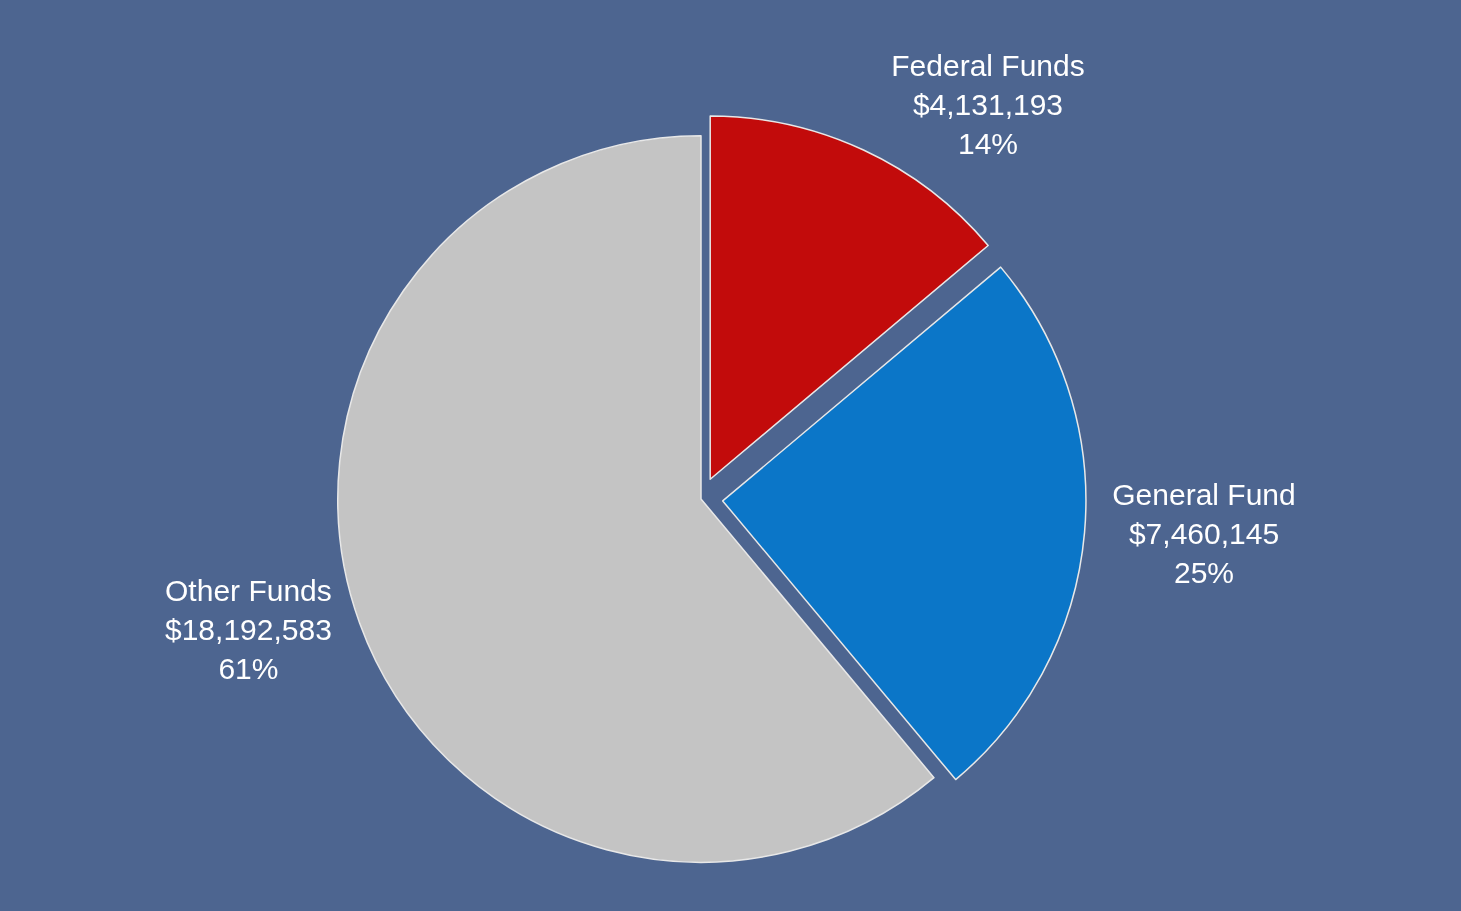  Describe the element at coordinates (248, 648) in the screenshot. I see `data-label: $18,192,583 61%` at that location.